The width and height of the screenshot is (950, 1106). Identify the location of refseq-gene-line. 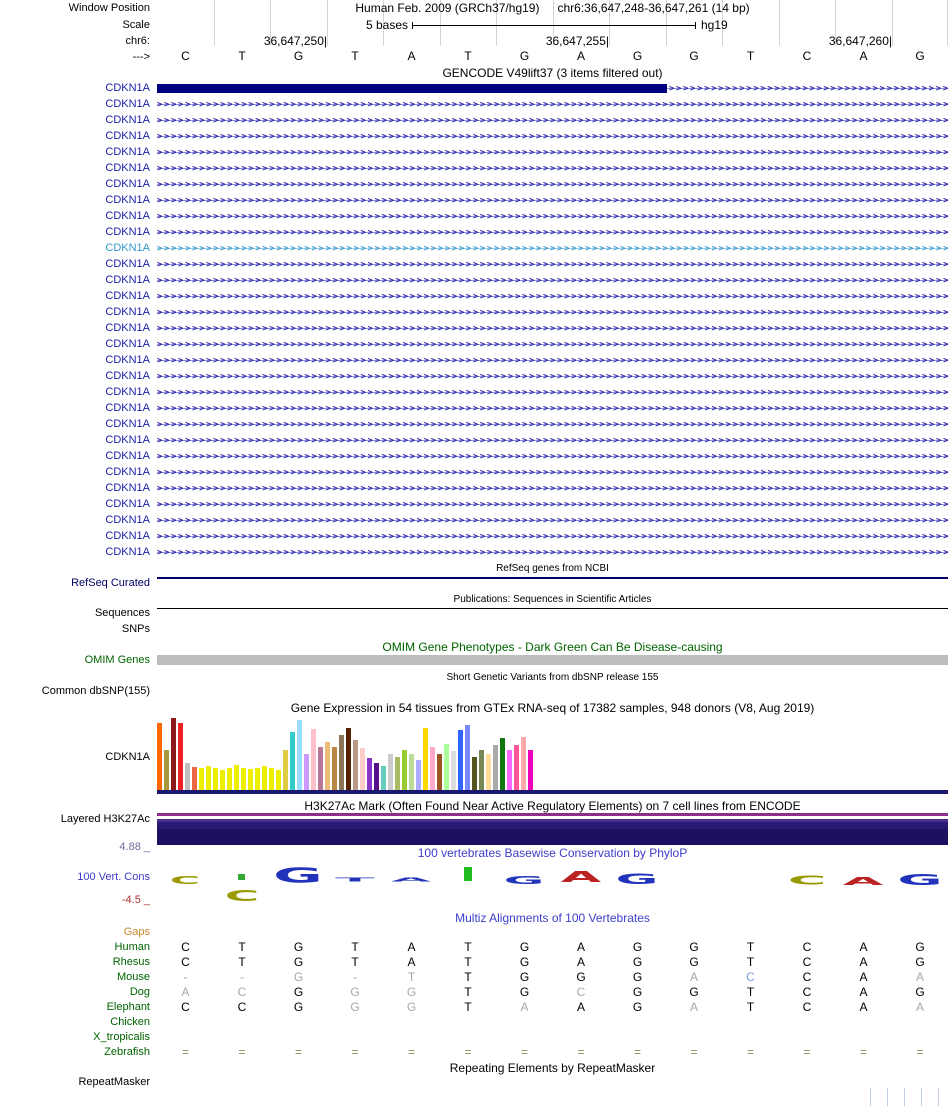
(552, 578).